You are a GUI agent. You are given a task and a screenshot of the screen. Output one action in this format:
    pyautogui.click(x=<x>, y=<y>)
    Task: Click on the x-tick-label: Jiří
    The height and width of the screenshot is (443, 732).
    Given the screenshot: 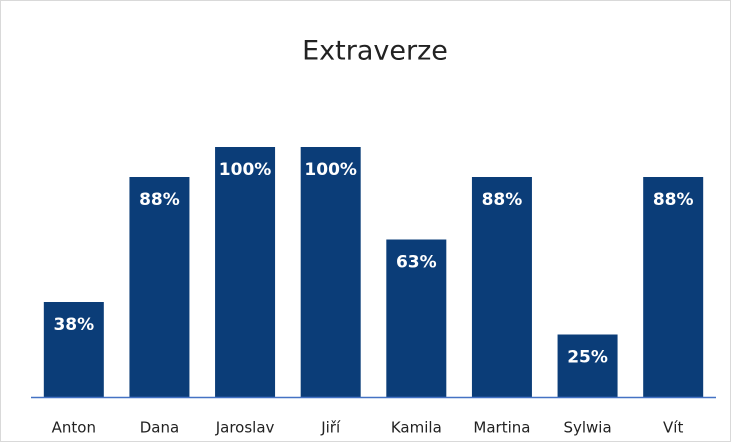 What is the action you would take?
    pyautogui.click(x=330, y=428)
    